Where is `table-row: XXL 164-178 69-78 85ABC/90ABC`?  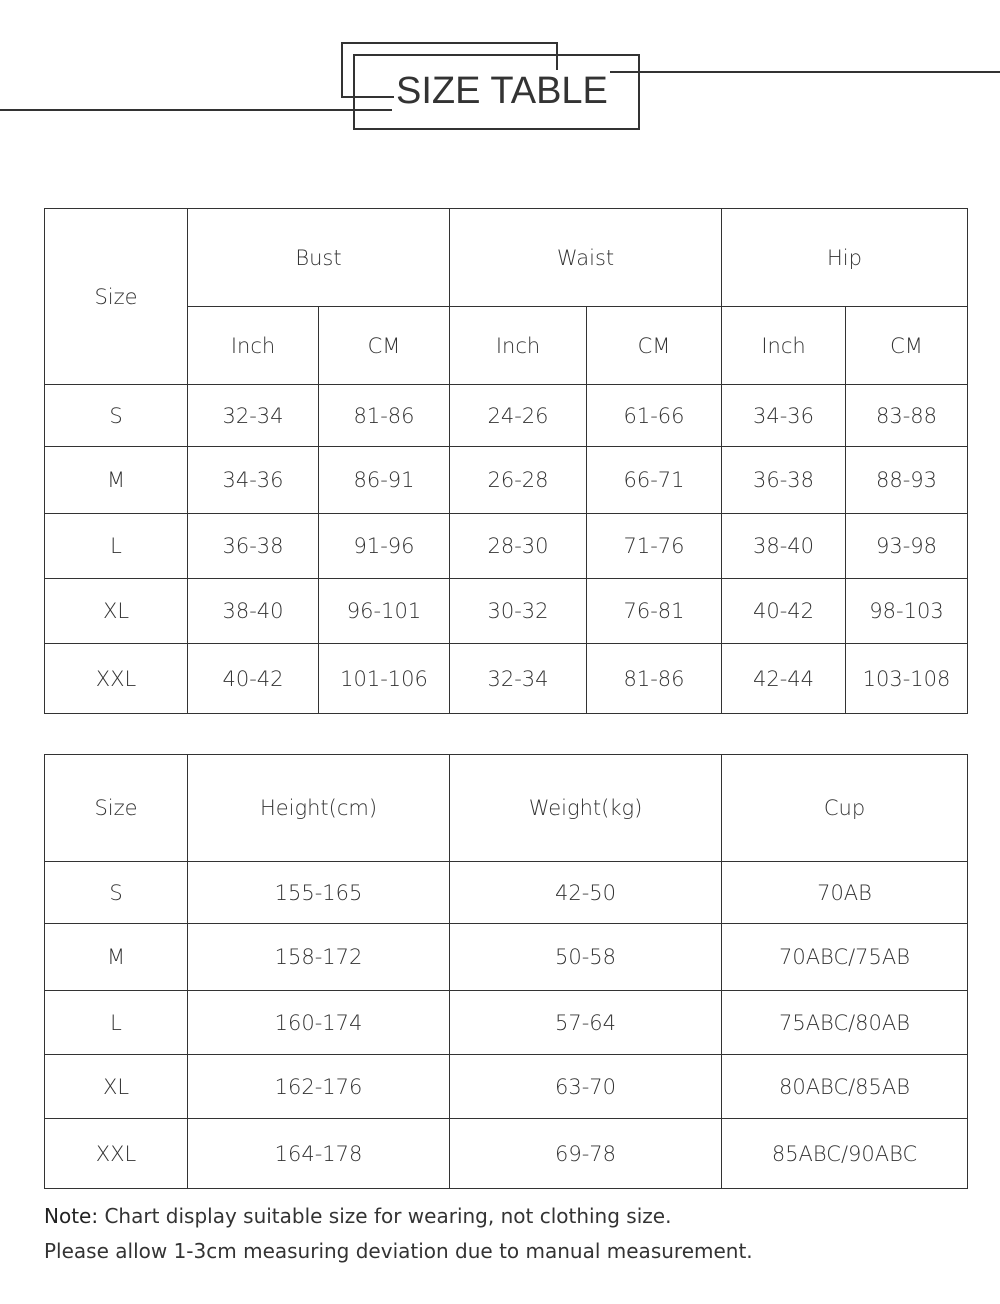
table-row: XXL 164-178 69-78 85ABC/90ABC is located at coordinates (506, 1153).